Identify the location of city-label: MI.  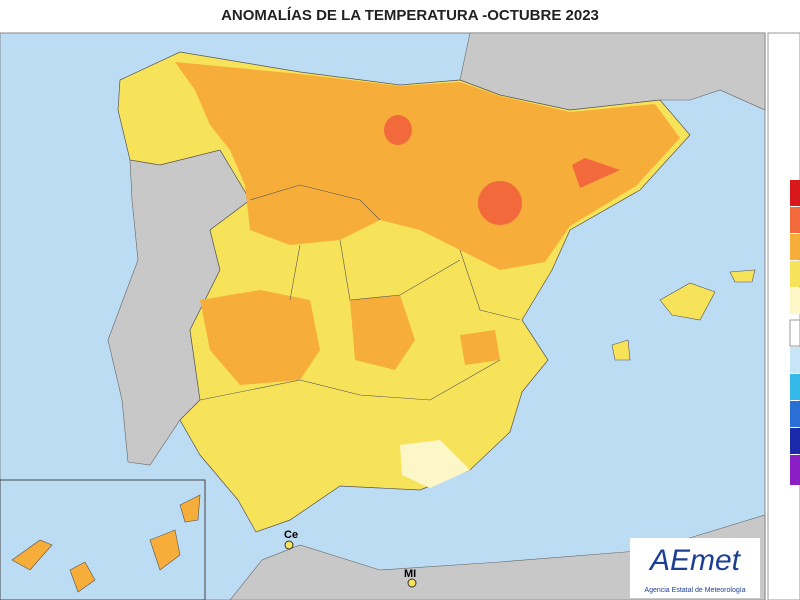
(410, 574).